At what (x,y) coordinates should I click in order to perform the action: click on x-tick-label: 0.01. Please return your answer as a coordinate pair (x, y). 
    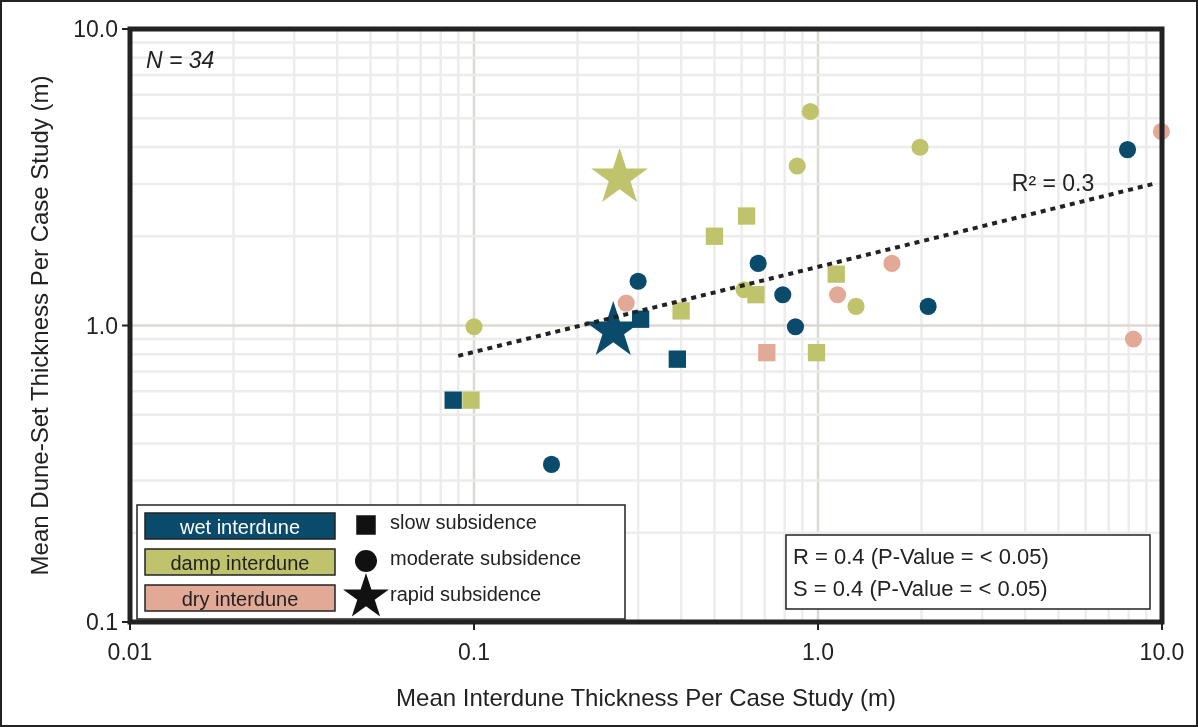
    Looking at the image, I should click on (130, 652).